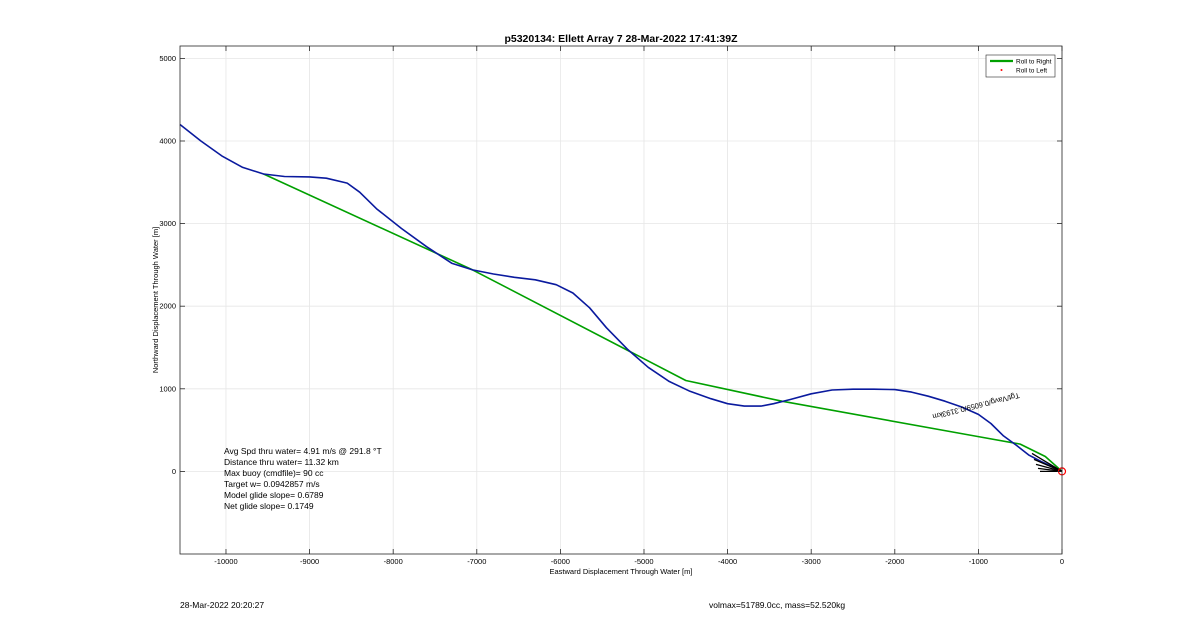  Describe the element at coordinates (811, 561) in the screenshot. I see `x-tick-label: -3000` at that location.